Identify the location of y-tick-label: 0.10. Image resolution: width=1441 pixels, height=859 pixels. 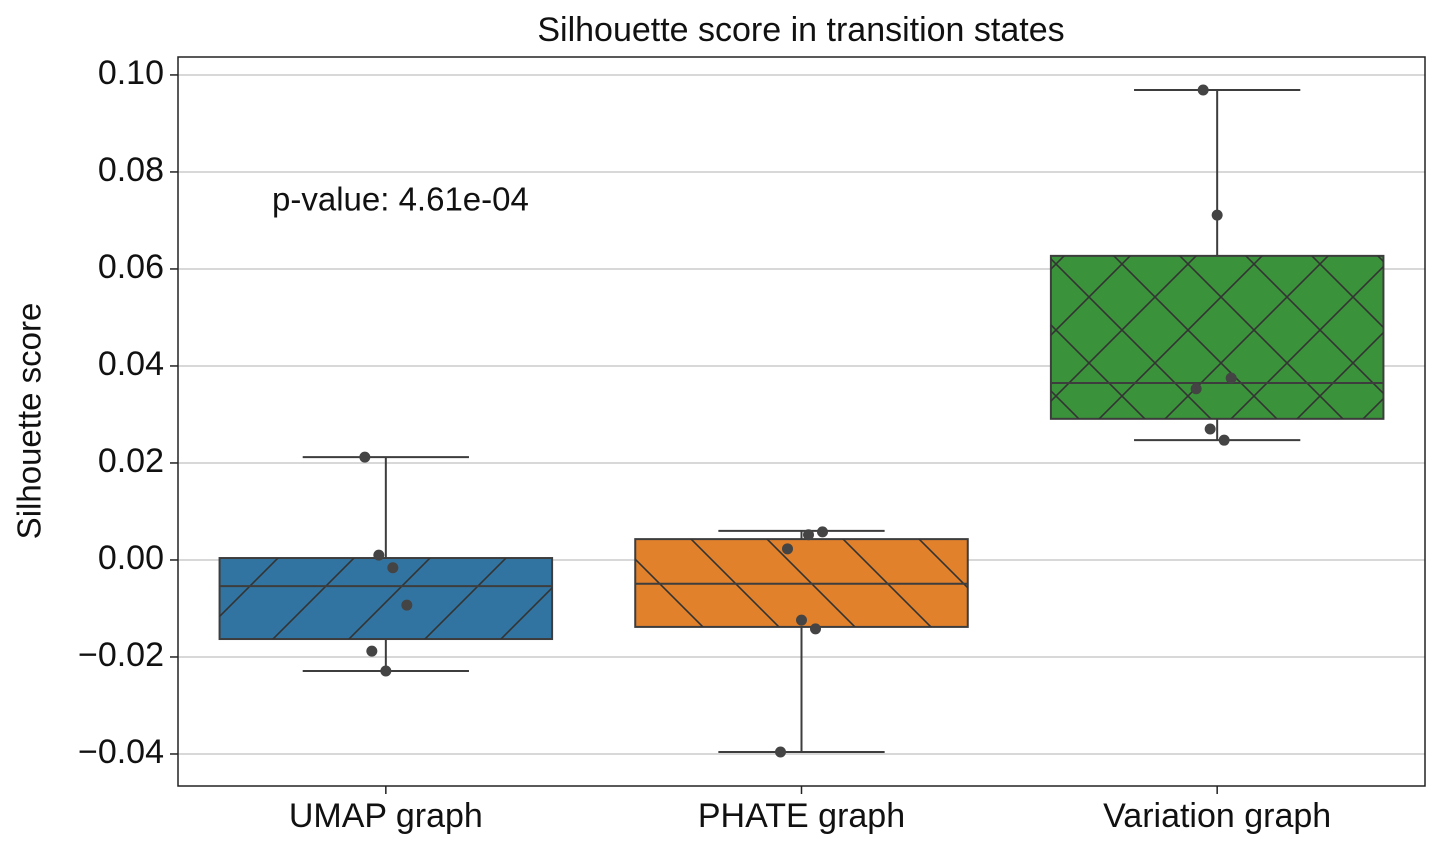
(131, 73).